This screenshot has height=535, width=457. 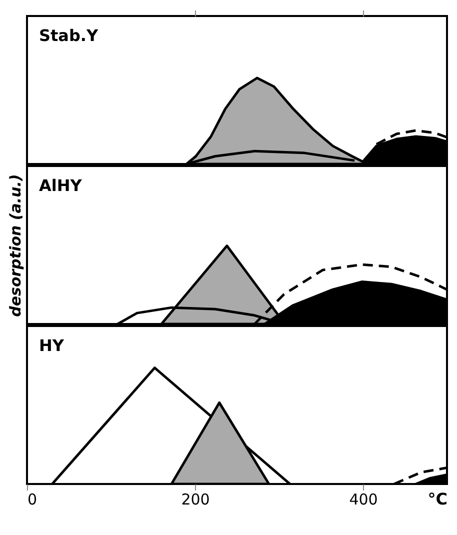 What do you see at coordinates (51, 345) in the screenshot?
I see `chart-title: HY` at bounding box center [51, 345].